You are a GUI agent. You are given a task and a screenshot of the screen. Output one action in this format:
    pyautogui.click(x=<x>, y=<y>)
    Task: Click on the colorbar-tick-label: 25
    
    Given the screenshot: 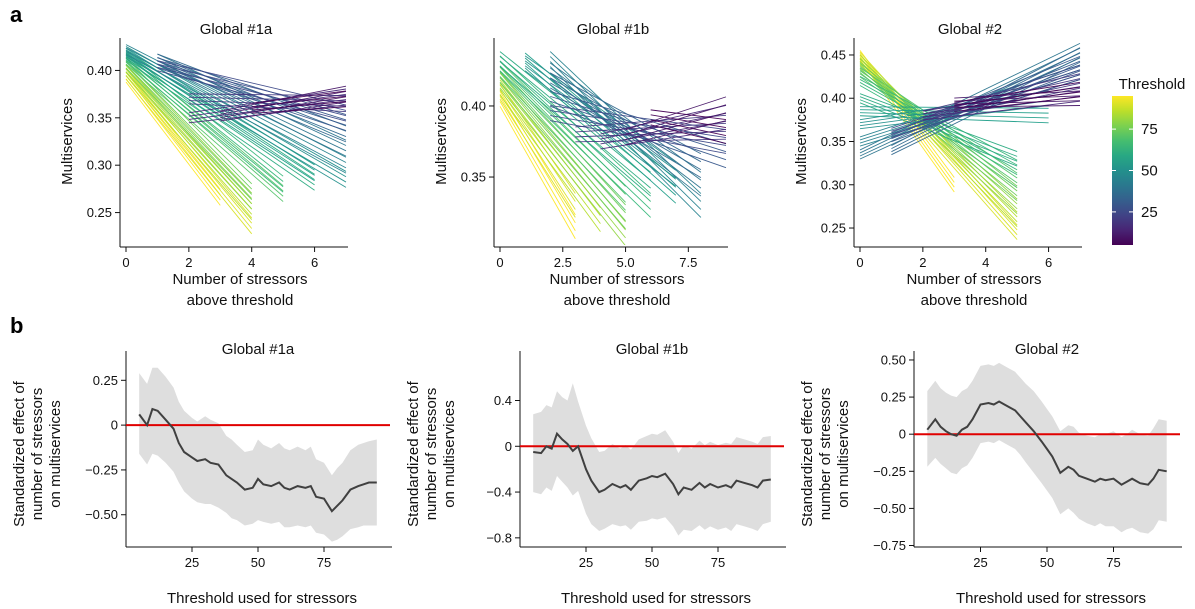 What is the action you would take?
    pyautogui.click(x=1149, y=212)
    